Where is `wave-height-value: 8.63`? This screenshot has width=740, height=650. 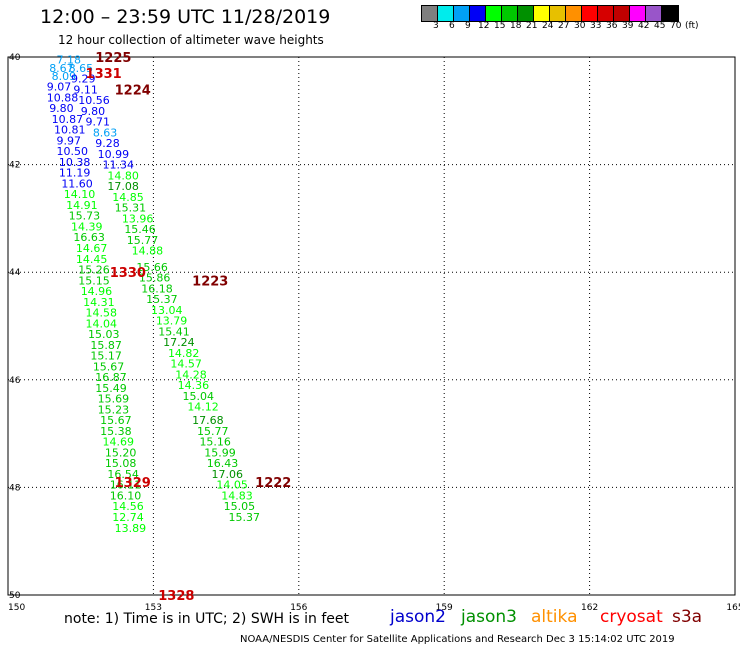 wave-height-value: 8.63 is located at coordinates (105, 132).